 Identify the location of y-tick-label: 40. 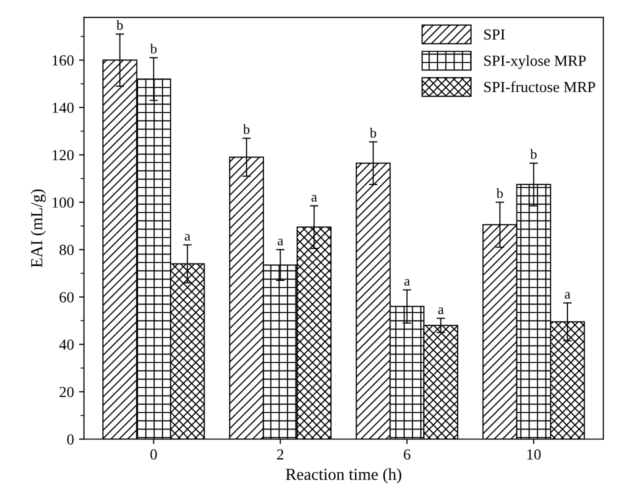
(66, 345).